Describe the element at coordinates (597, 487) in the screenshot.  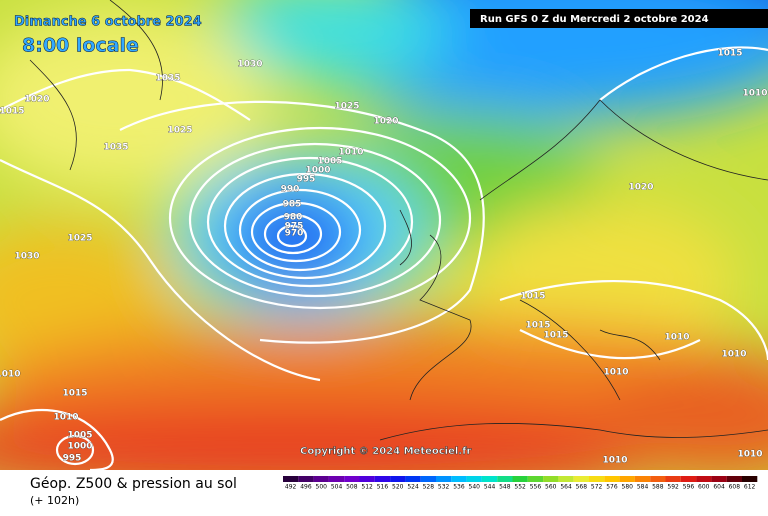
I see `scale-label: 572` at that location.